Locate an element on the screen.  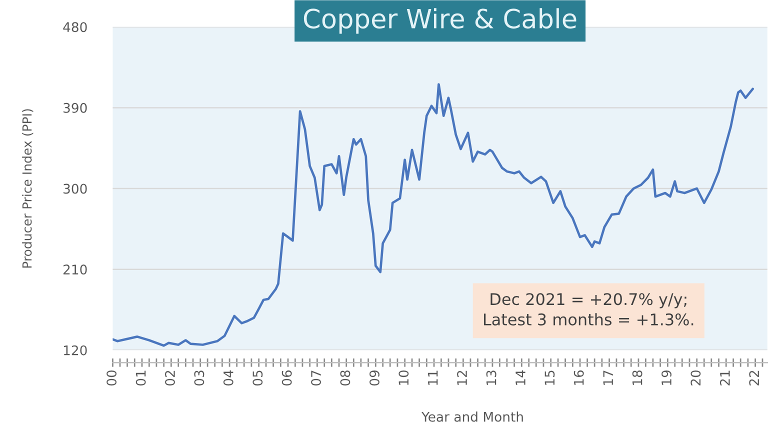
y-axis-title: Producer Price Index (PPI) is located at coordinates (28, 188).